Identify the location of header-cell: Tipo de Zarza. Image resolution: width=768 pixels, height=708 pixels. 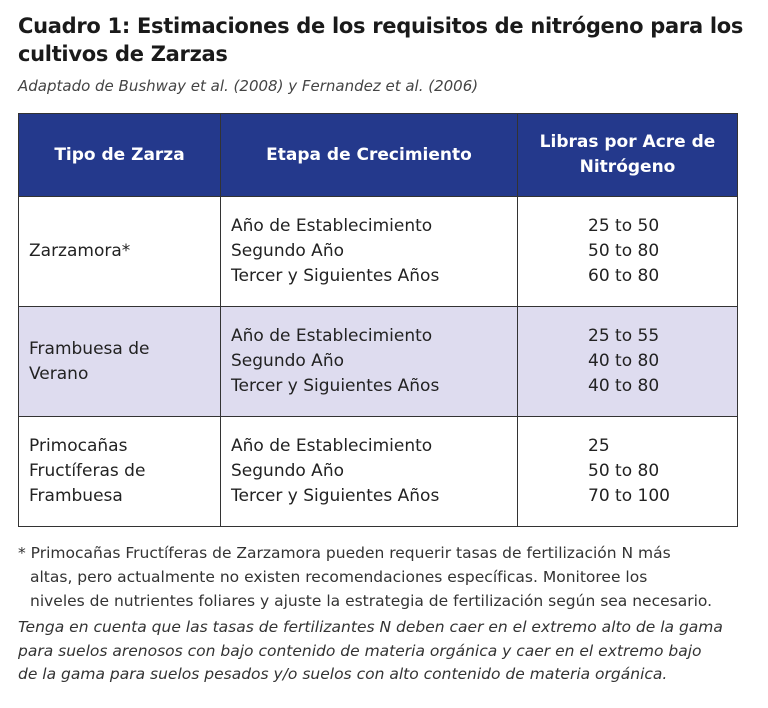
(119, 155).